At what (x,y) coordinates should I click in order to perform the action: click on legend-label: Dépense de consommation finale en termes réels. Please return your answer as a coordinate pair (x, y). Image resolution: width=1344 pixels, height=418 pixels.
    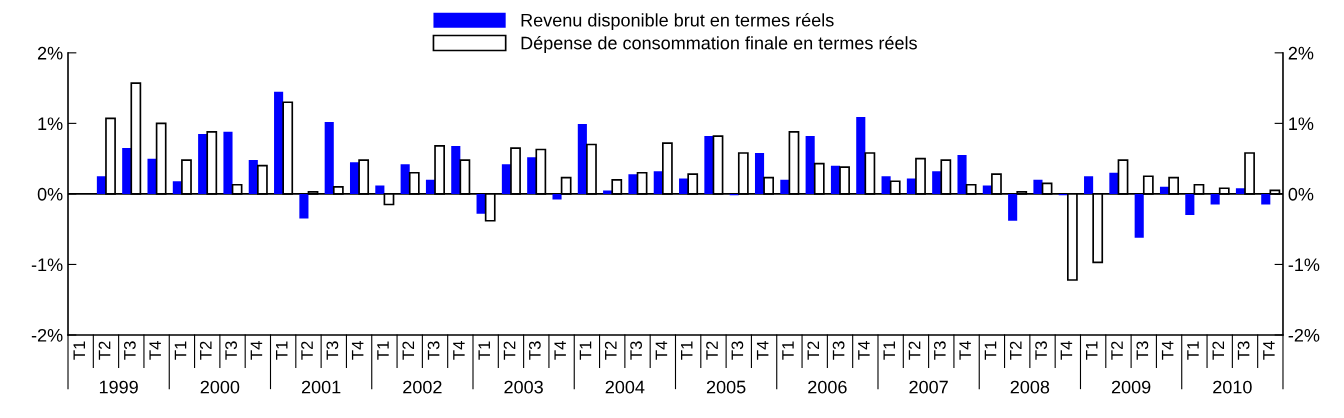
    Looking at the image, I should click on (719, 44).